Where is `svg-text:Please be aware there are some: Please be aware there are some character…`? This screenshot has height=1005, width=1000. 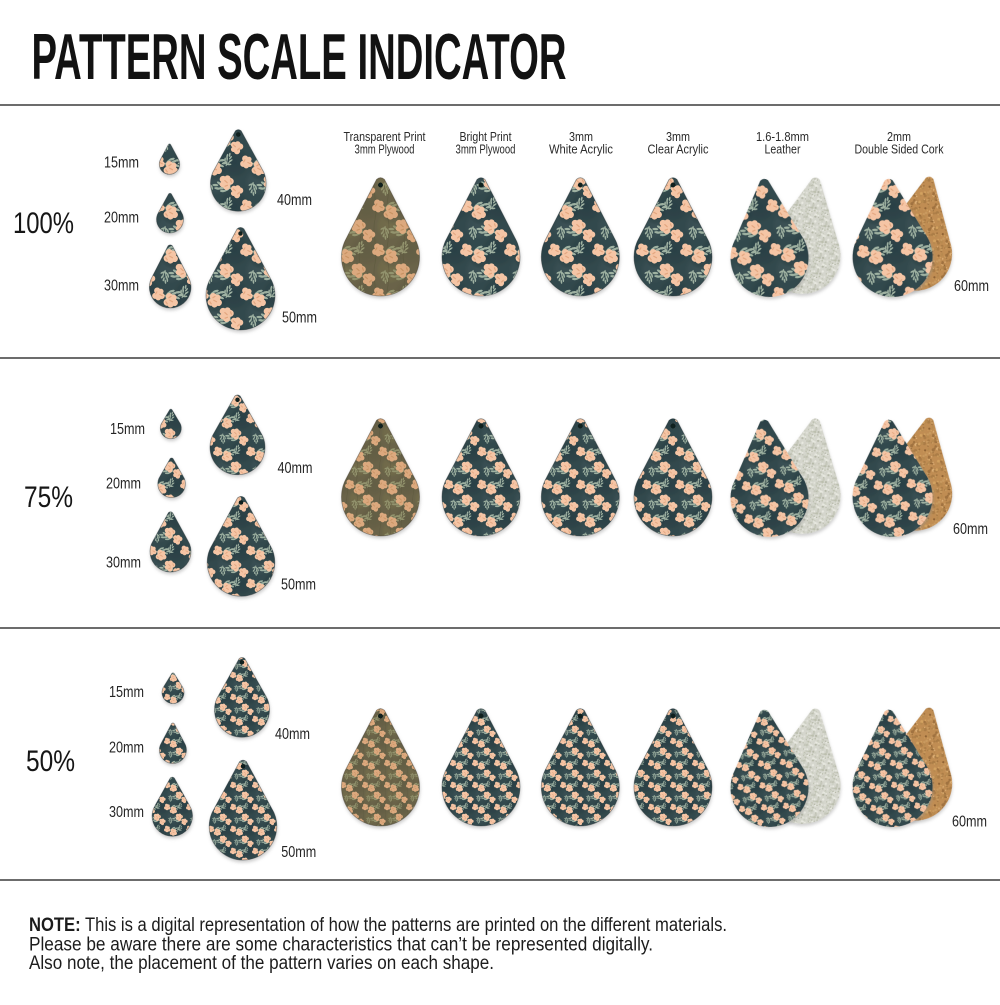 svg-text:Please be aware there are some: Please be aware there are some character… is located at coordinates (341, 944).